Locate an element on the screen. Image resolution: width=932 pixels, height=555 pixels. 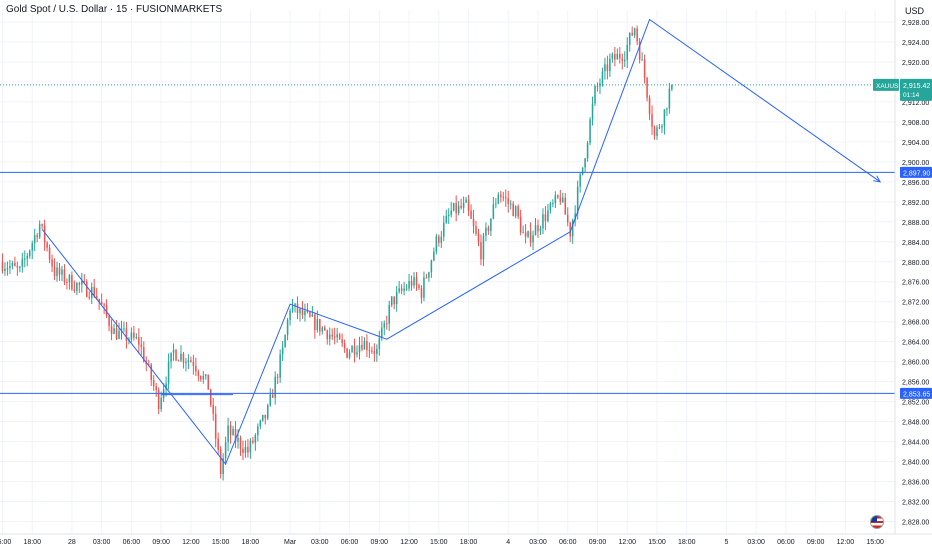
price-line-tag is located at coordinates (916, 172).